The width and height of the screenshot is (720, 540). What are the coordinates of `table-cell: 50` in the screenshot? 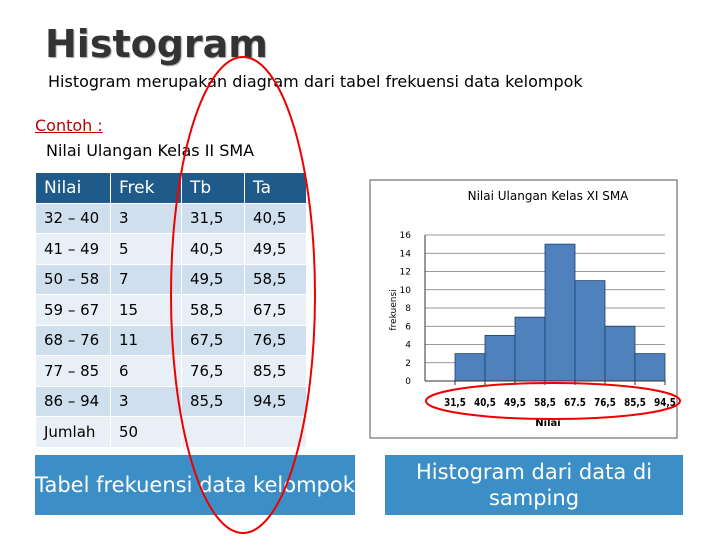 It's located at (146, 432).